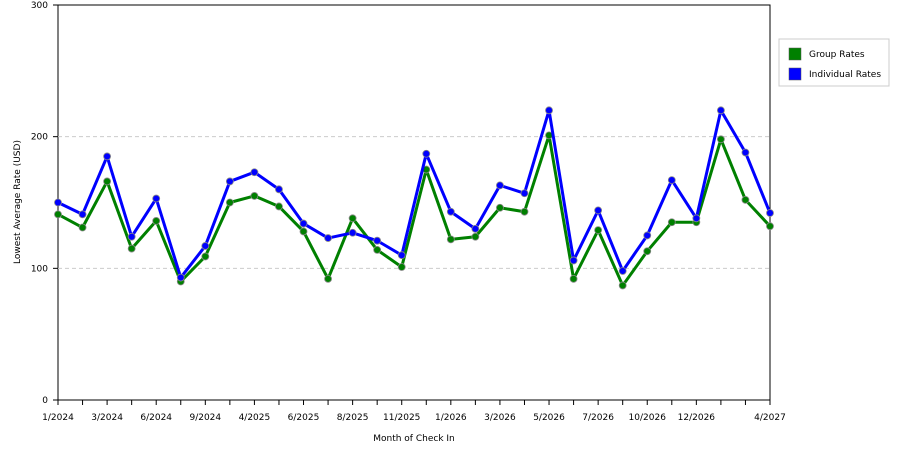 This screenshot has height=454, width=900. Describe the element at coordinates (500, 418) in the screenshot. I see `x-tick-label: 3/2026` at that location.